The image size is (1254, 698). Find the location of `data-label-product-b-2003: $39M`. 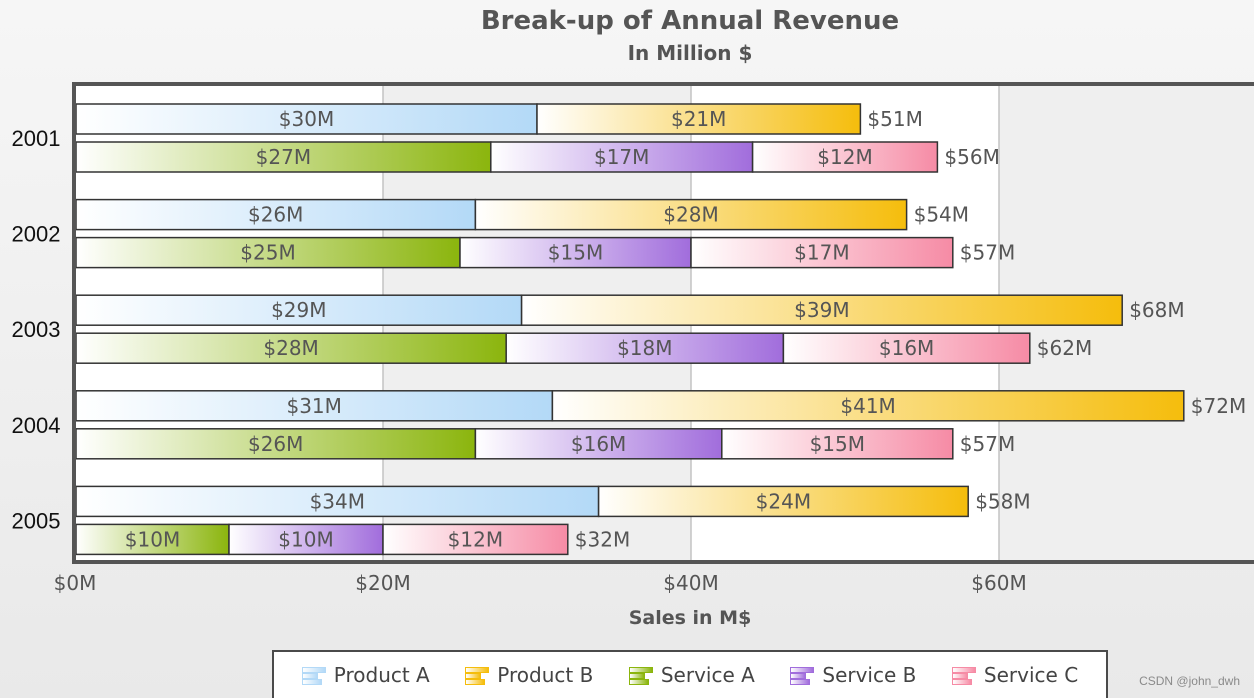

data-label-product-b-2003: $39M is located at coordinates (821, 310).